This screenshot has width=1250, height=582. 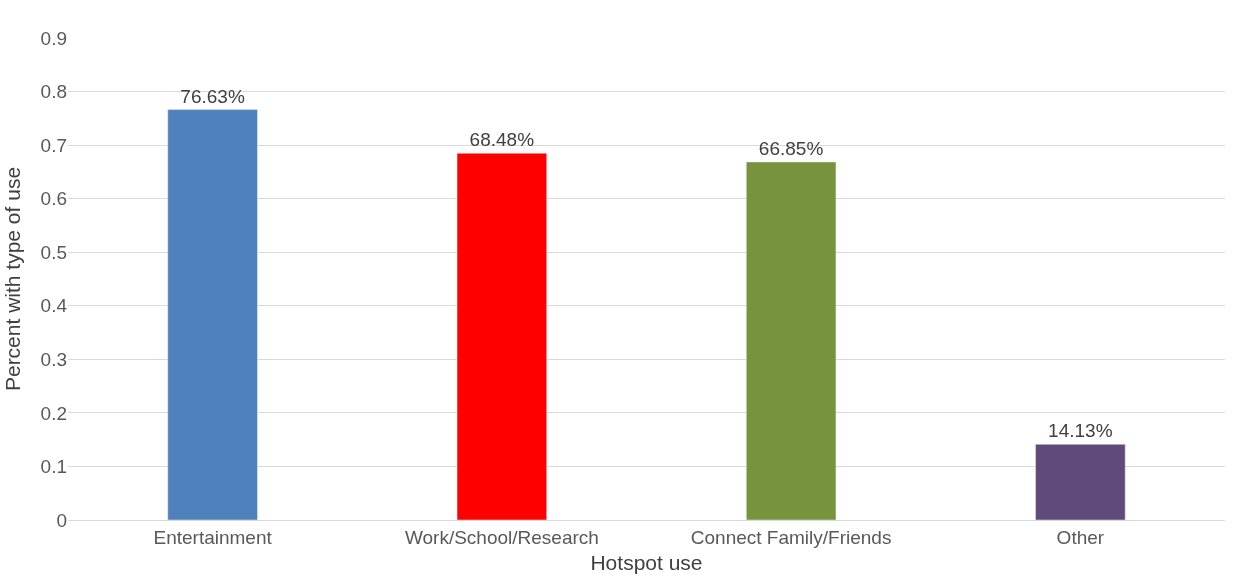 I want to click on y-tick-label: 0, so click(x=61, y=520).